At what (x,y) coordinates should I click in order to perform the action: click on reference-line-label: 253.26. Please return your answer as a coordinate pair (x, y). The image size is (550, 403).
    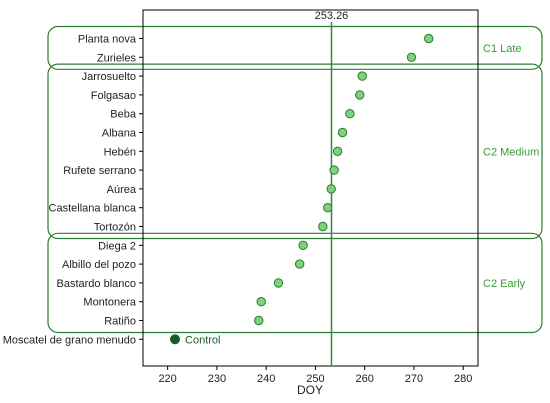
    Looking at the image, I should click on (332, 16).